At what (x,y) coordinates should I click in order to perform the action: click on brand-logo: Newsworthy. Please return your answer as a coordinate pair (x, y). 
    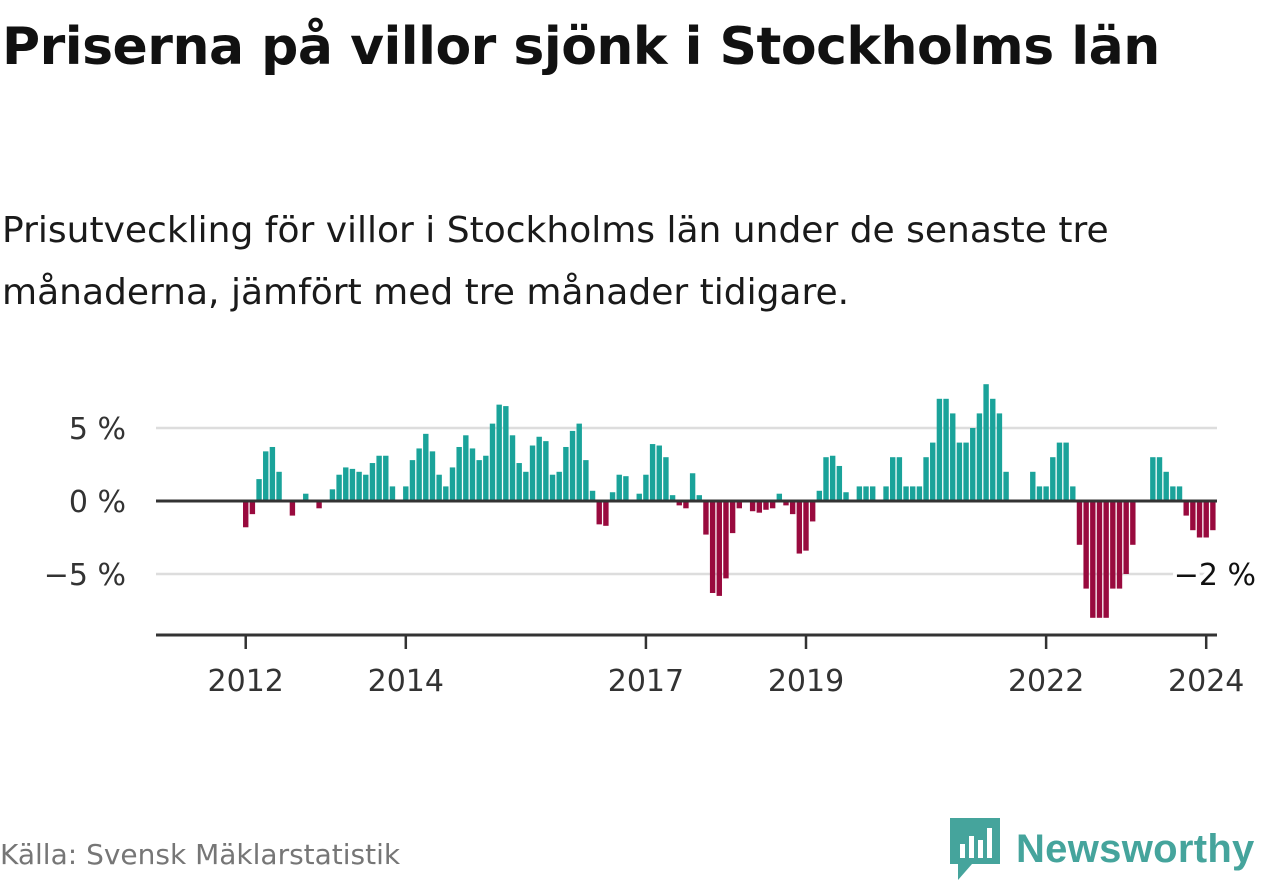
    Looking at the image, I should click on (1102, 849).